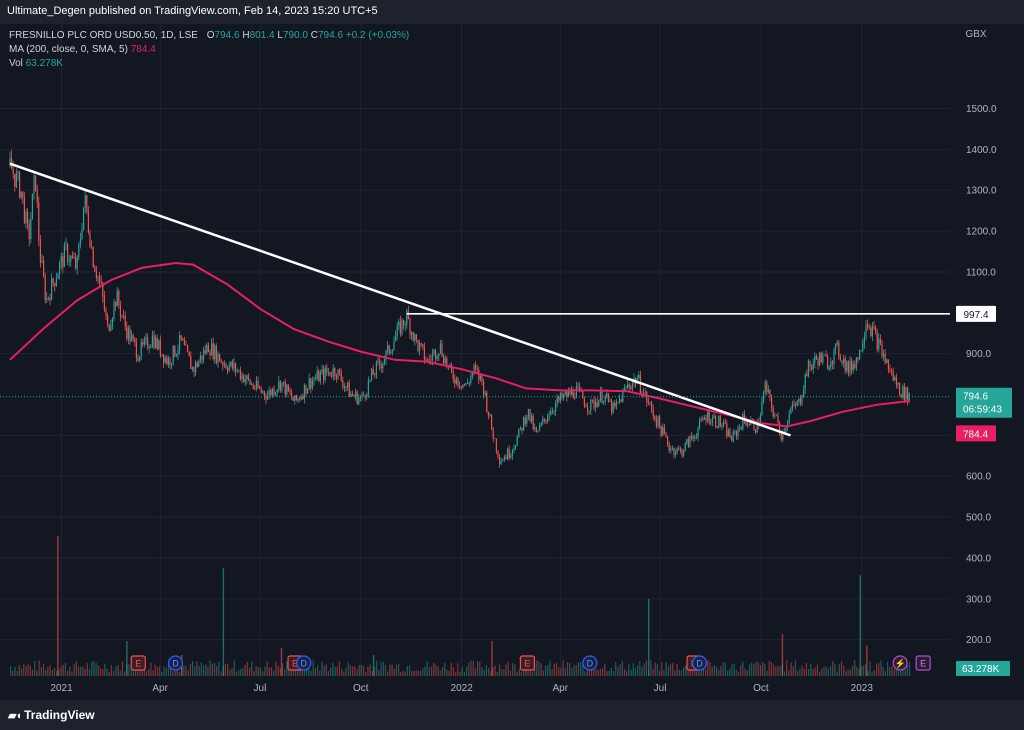 The width and height of the screenshot is (1024, 730). Describe the element at coordinates (138, 664) in the screenshot. I see `event-marker-label-0: E` at that location.